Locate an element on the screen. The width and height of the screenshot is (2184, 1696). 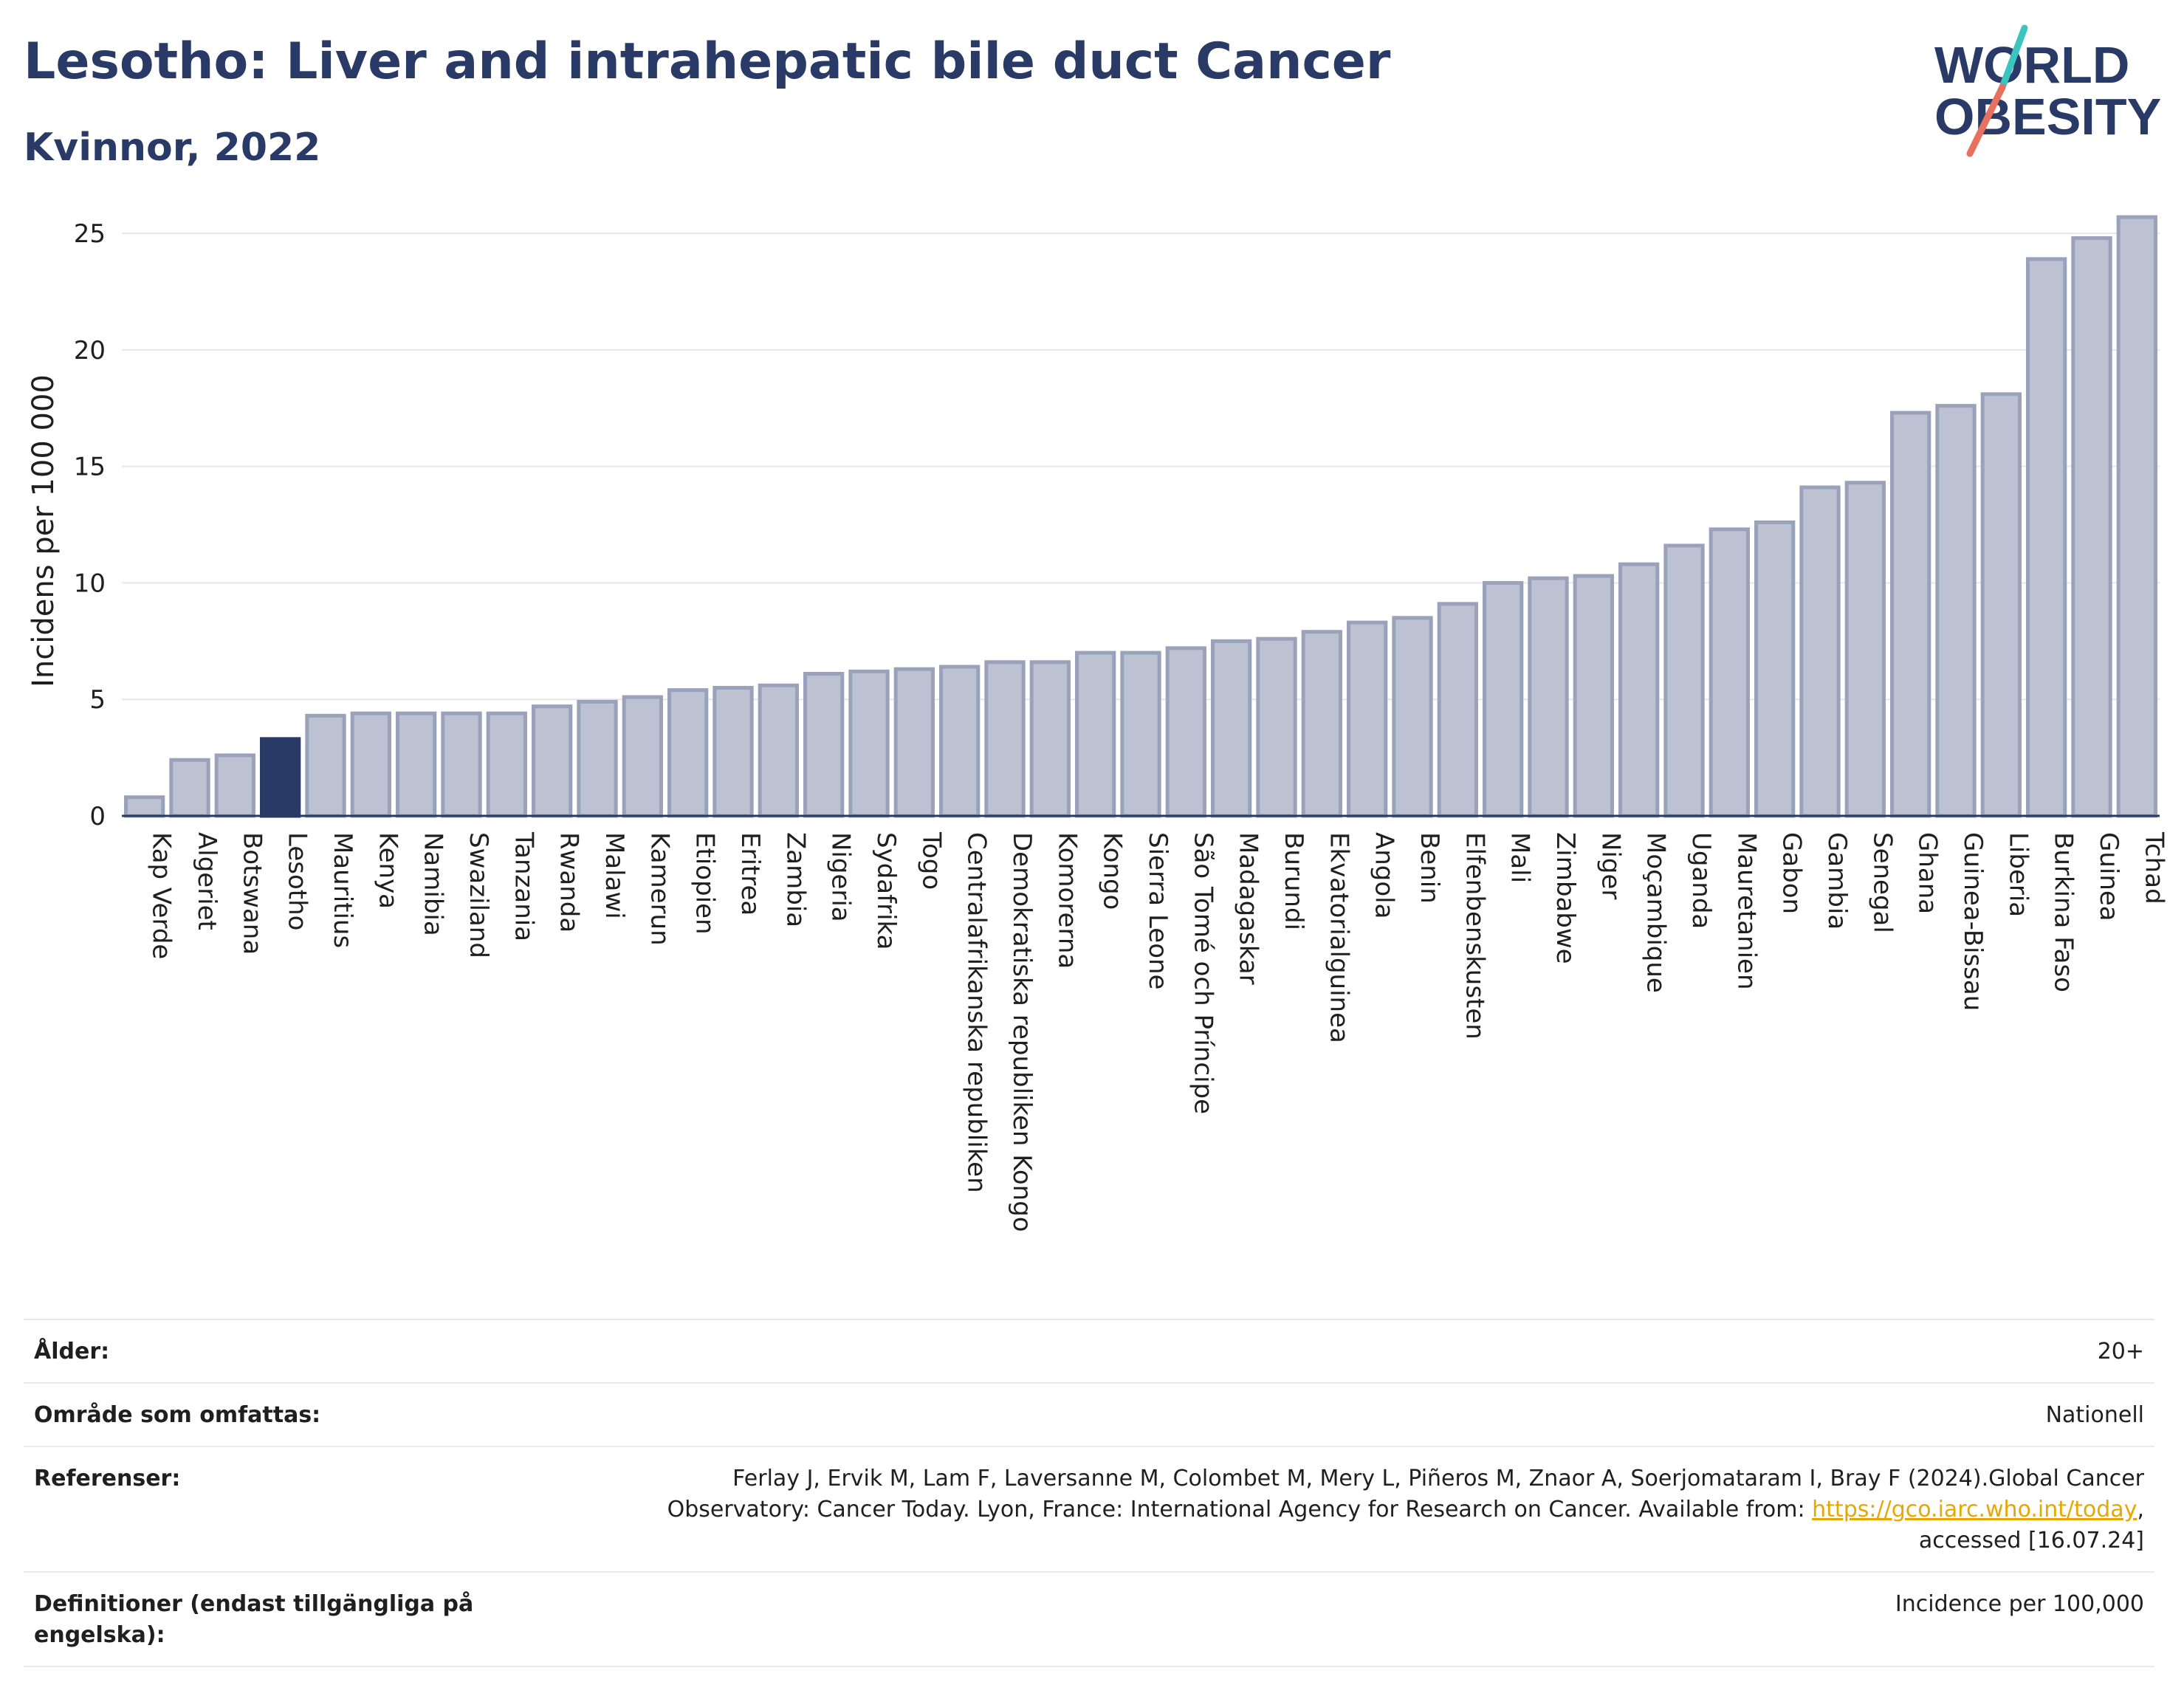
x-tick-label: Eritrea is located at coordinates (750, 874).